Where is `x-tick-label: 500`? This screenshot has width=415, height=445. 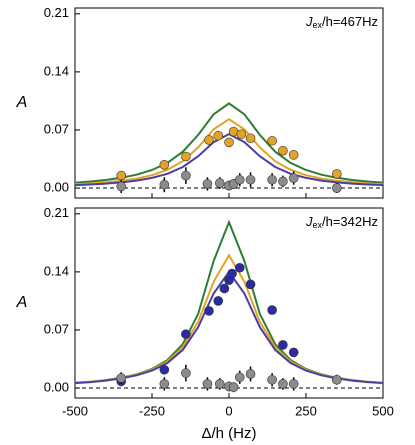
x-tick-label: 500 is located at coordinates (383, 410).